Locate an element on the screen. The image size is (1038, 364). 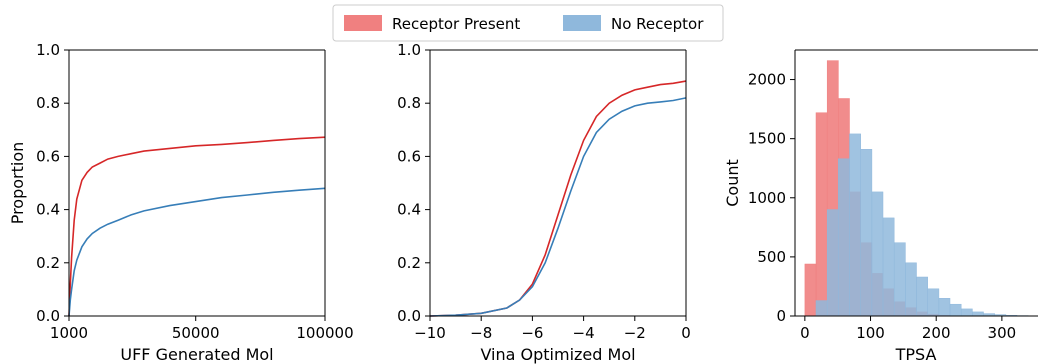
legend-frame is located at coordinates (528, 23).